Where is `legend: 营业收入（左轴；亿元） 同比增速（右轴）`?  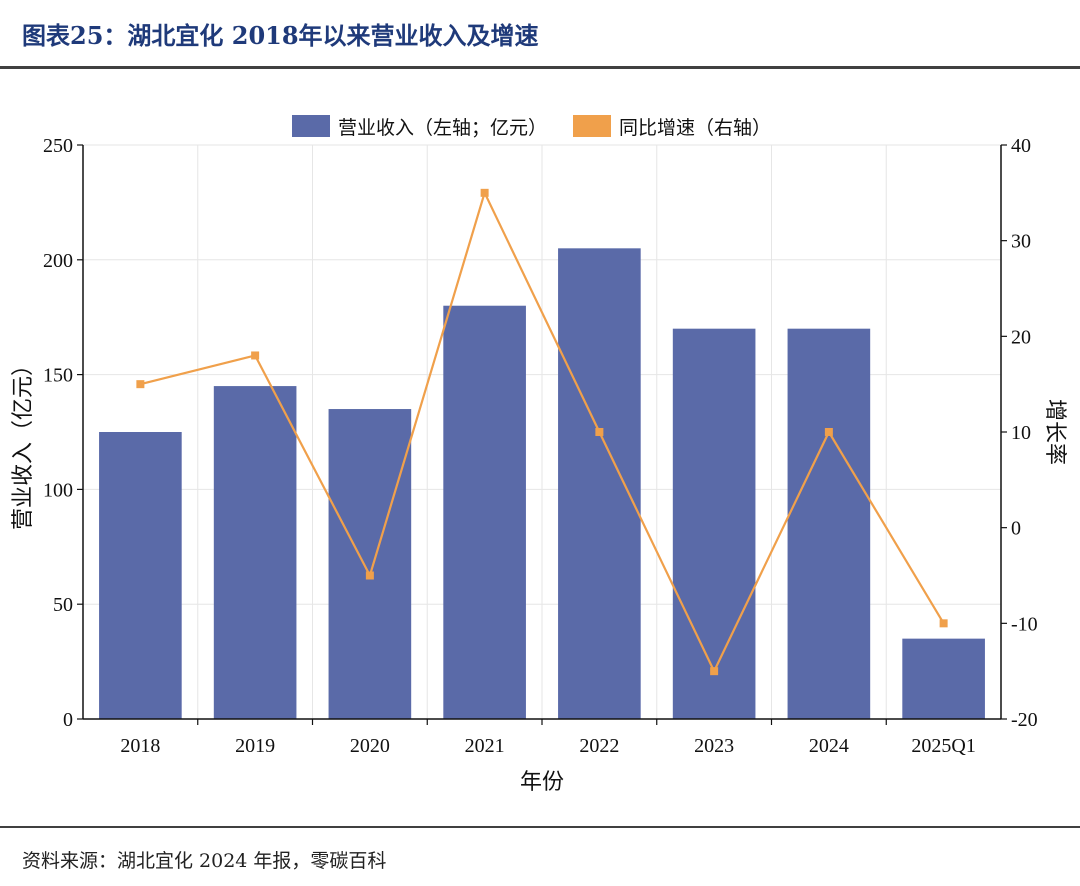 legend: 营业收入（左轴；亿元） 同比增速（右轴） is located at coordinates (531, 127).